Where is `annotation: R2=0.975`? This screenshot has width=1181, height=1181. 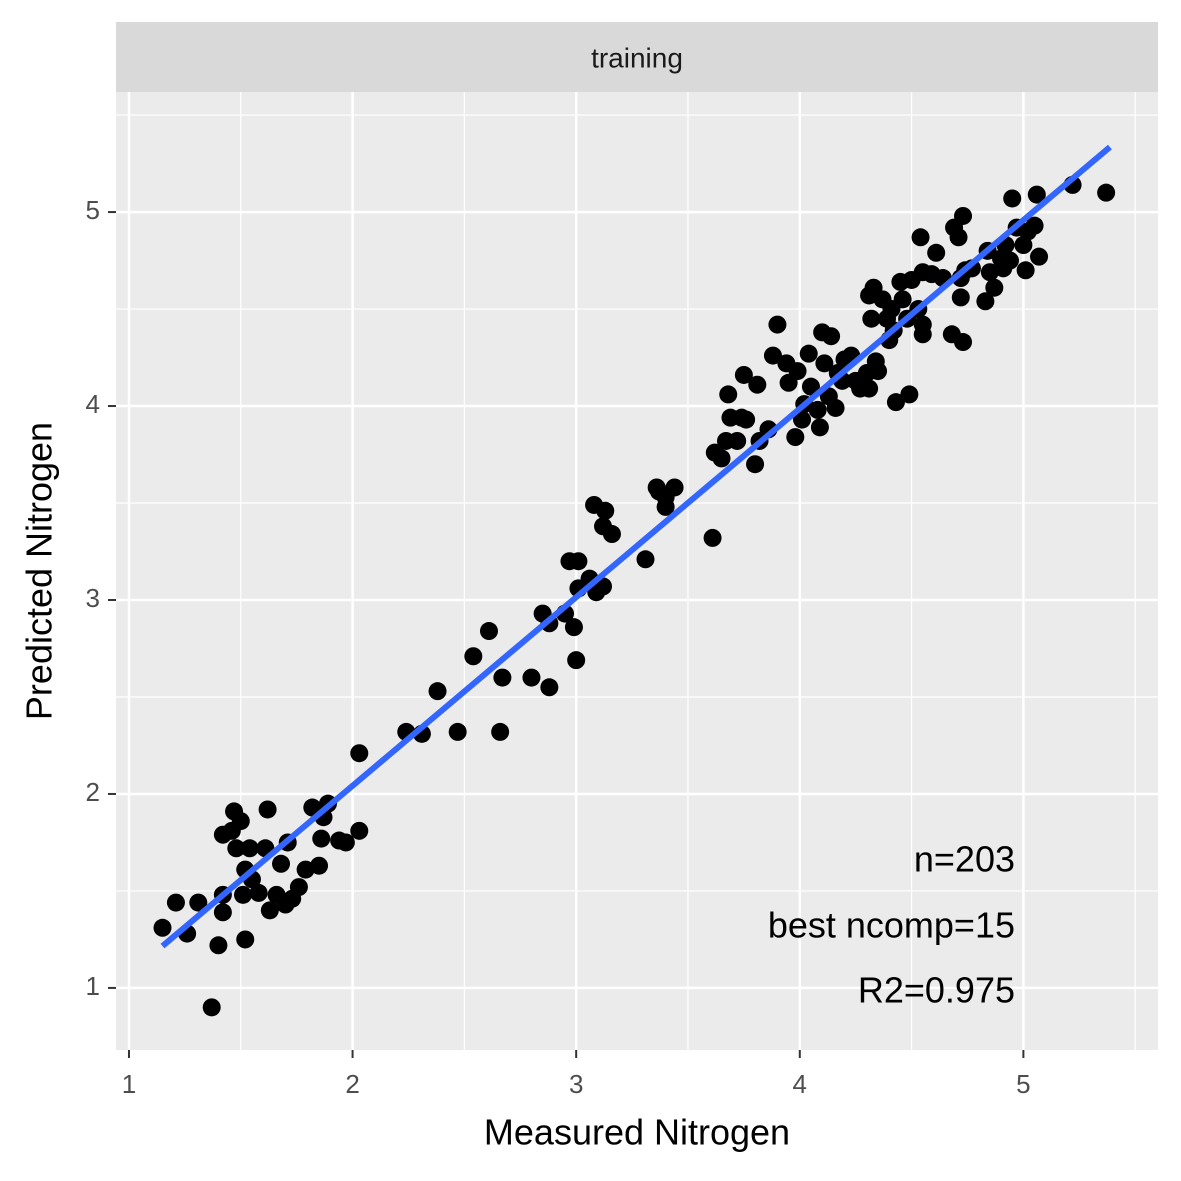 annotation: R2=0.975 is located at coordinates (936, 990).